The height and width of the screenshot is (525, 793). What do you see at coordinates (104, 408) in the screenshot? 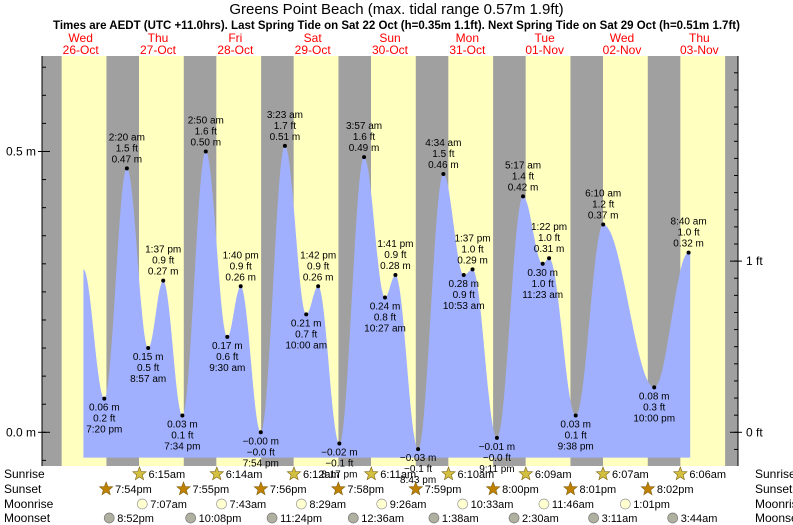
I see `tide-label-line: 0.06 m` at bounding box center [104, 408].